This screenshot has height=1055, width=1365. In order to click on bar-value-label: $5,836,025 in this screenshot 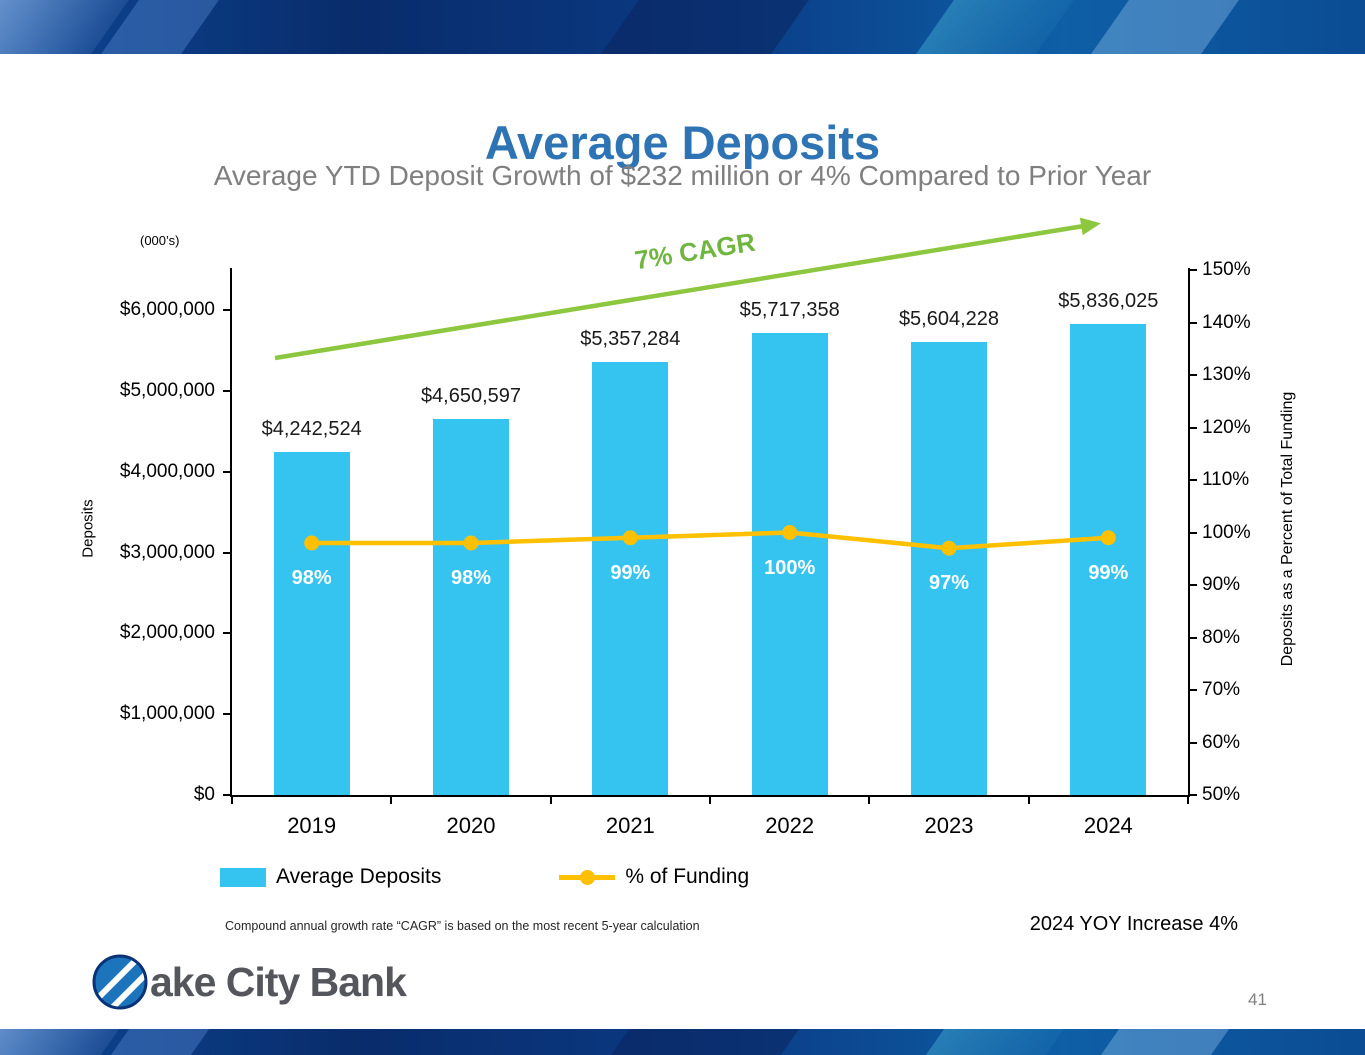, I will do `click(1108, 300)`.